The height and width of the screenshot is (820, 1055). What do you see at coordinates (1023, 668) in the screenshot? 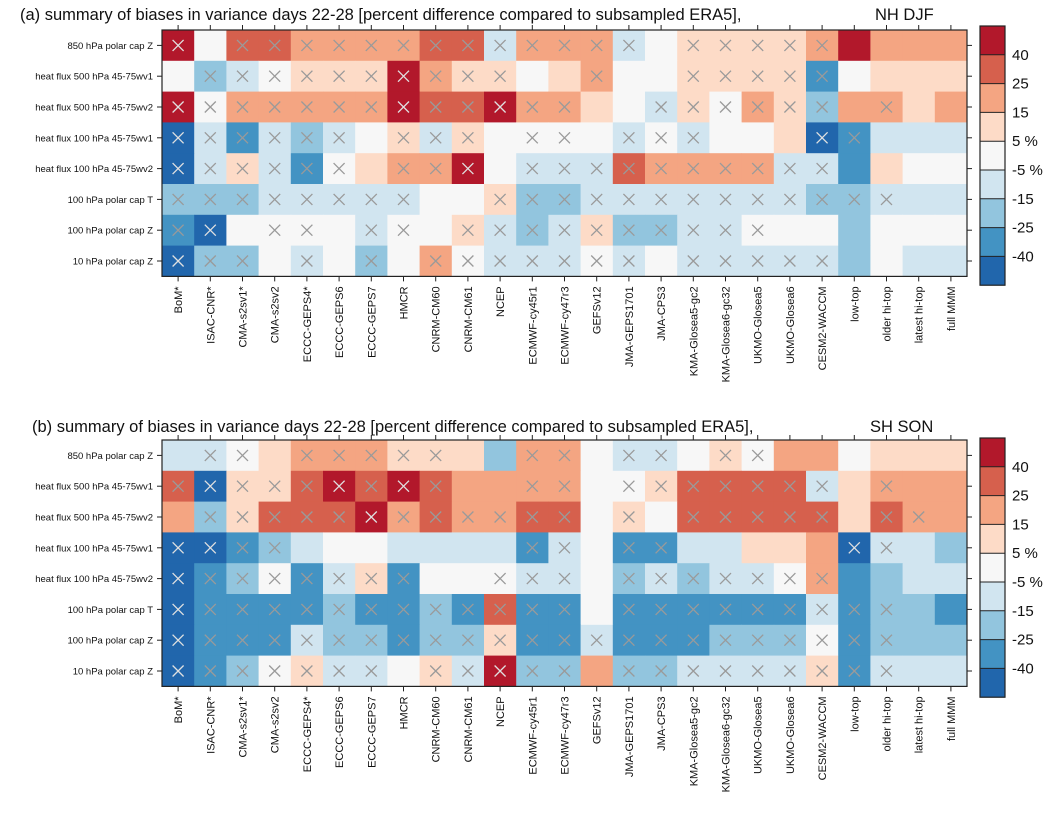
I see `colorbar-label: -40` at bounding box center [1023, 668].